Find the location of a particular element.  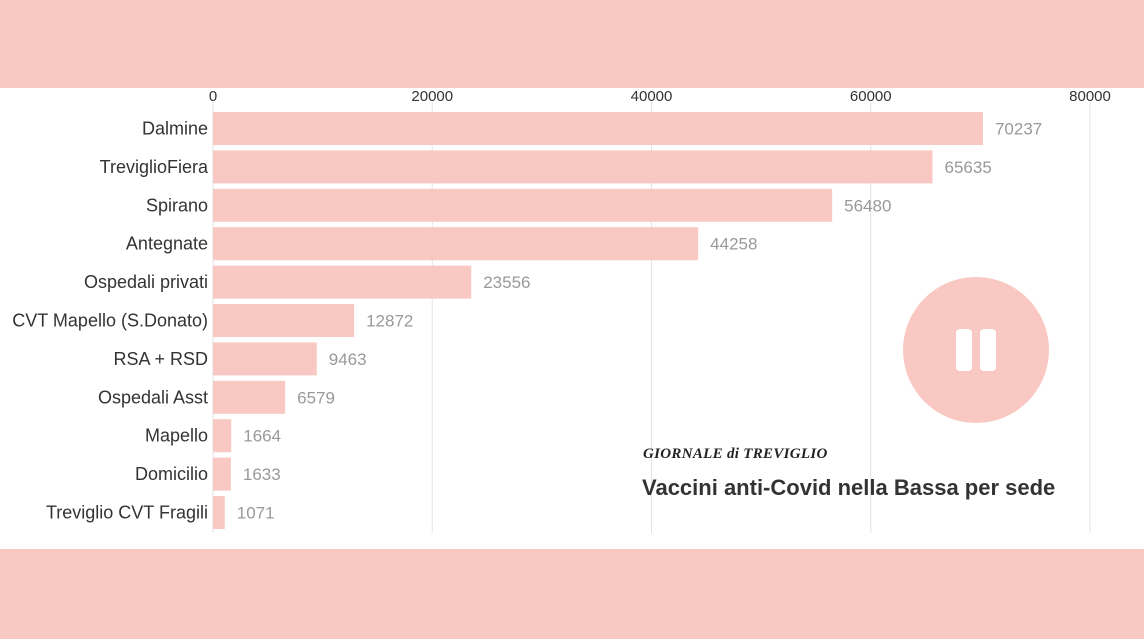

pause-button is located at coordinates (976, 350).